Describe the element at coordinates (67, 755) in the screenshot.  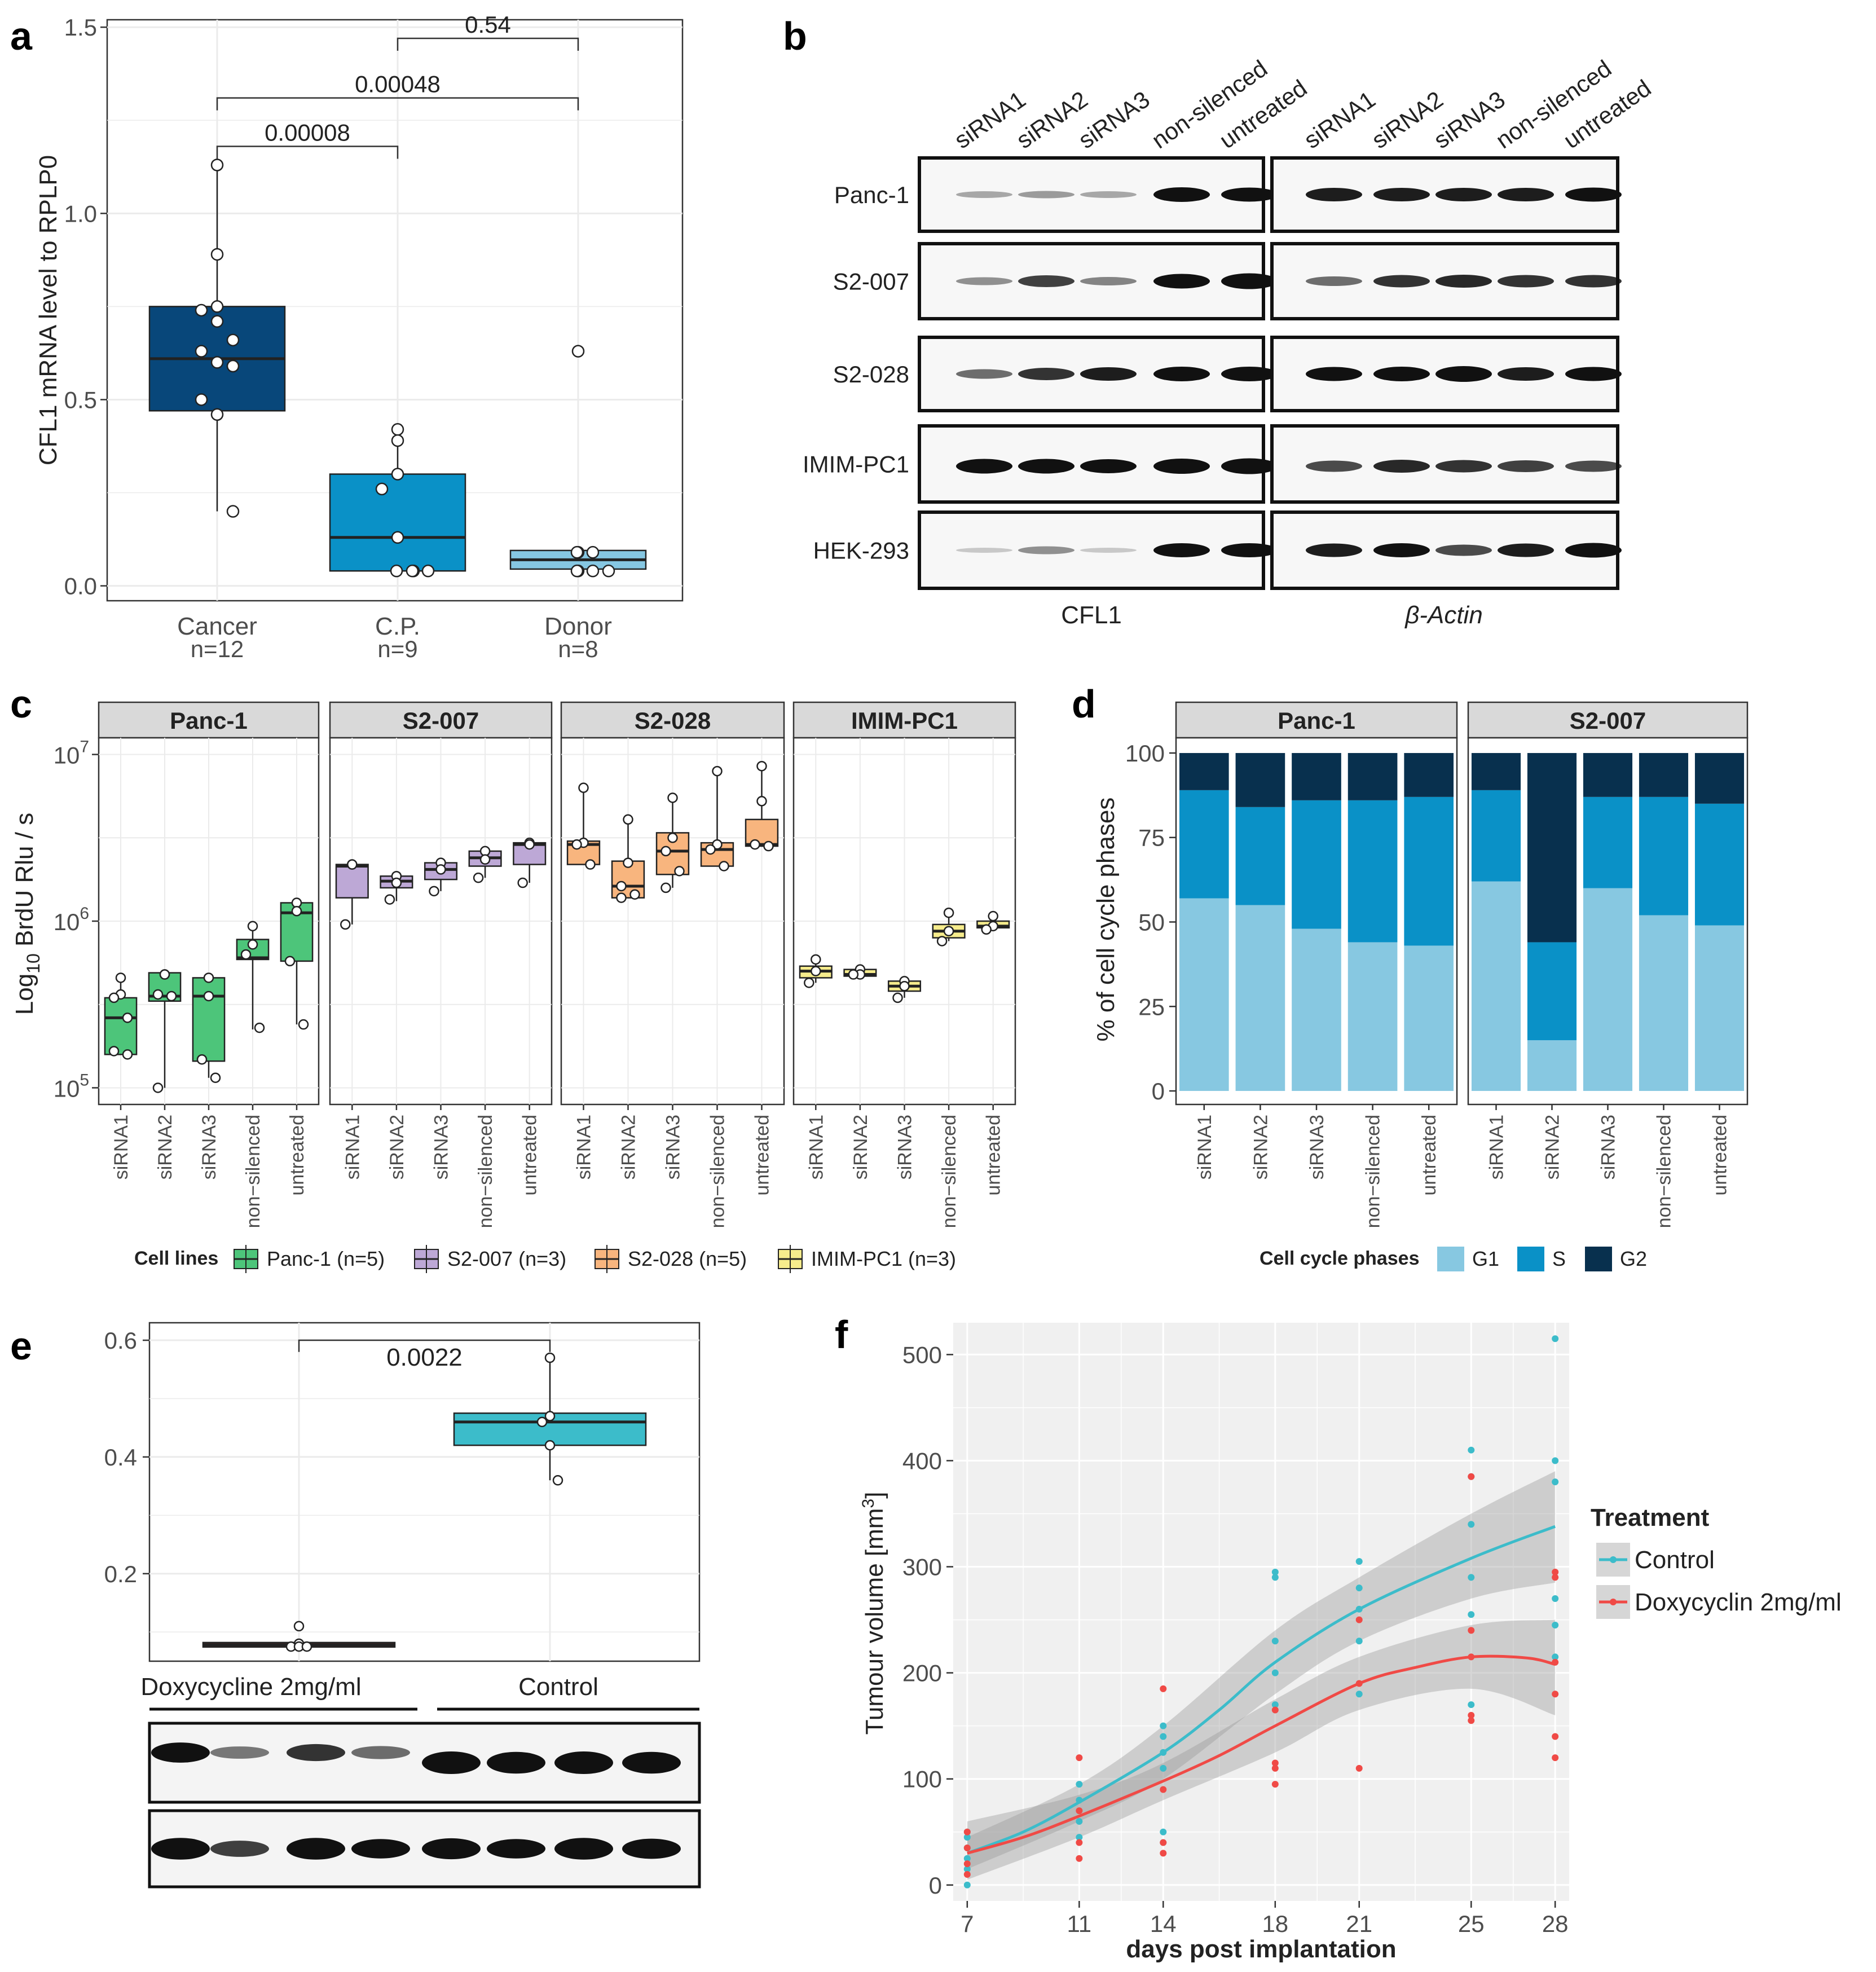
I see `y-tick-base: 10` at that location.